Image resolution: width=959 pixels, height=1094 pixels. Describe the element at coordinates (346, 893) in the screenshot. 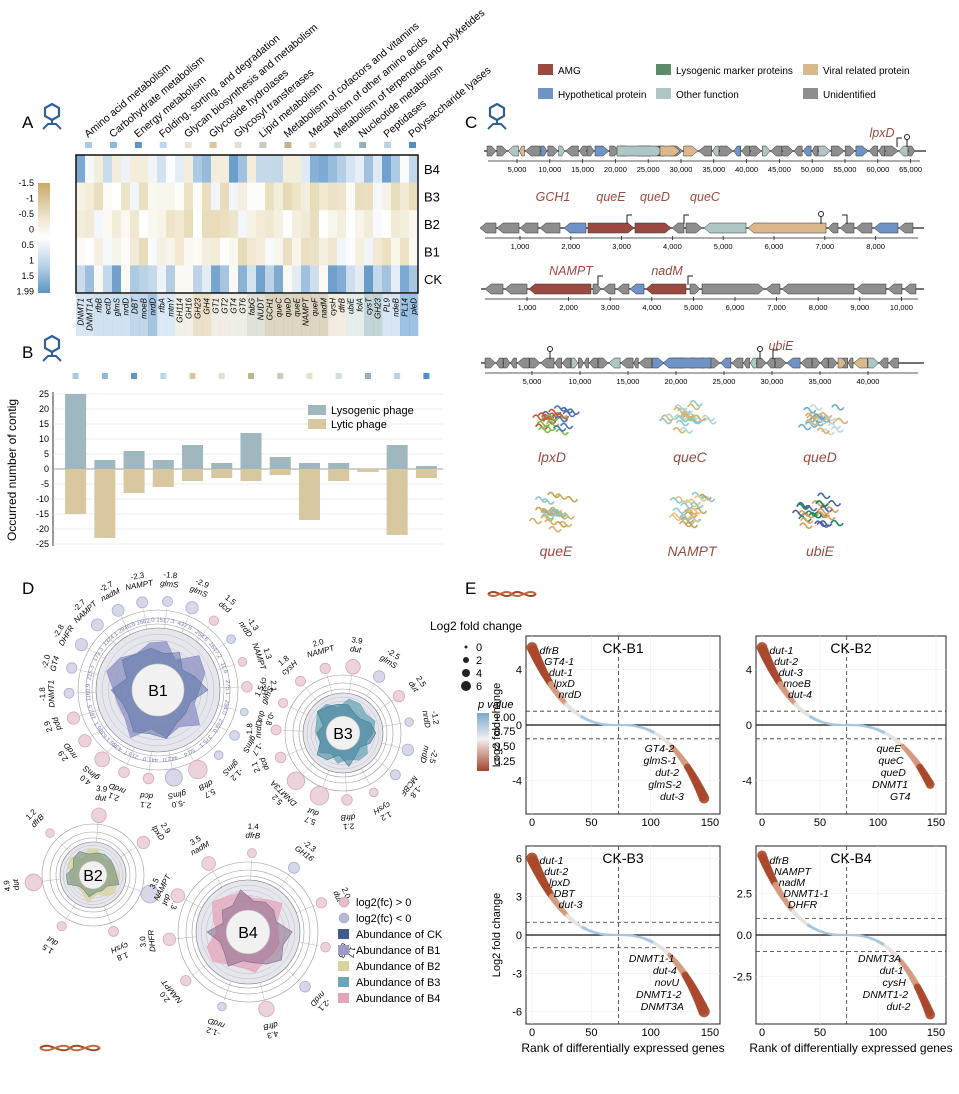

I see `circle-fc-label: 2.0` at that location.